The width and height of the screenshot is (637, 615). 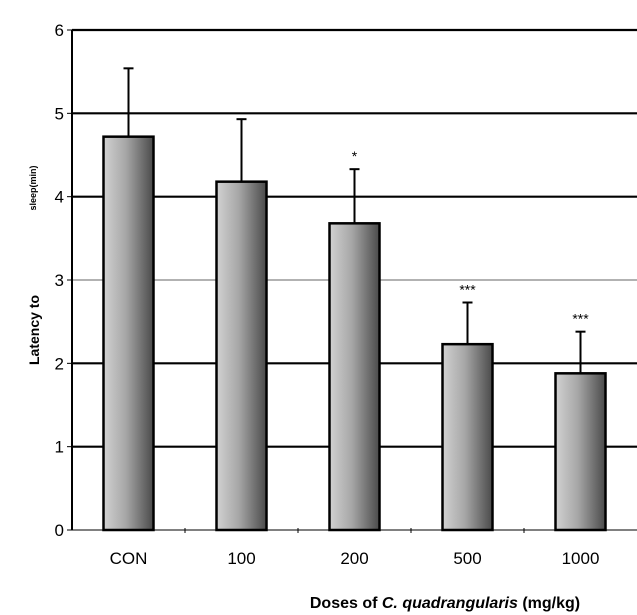 I want to click on x-axis-label: Doses of C. quadrangularis (mg/kg), so click(x=445, y=603).